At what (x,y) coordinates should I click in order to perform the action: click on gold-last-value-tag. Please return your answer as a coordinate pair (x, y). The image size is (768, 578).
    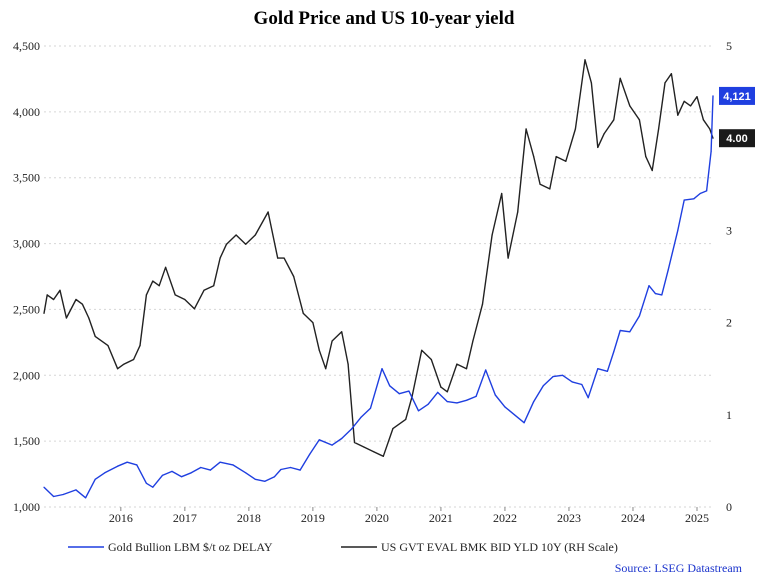
    Looking at the image, I should click on (737, 95).